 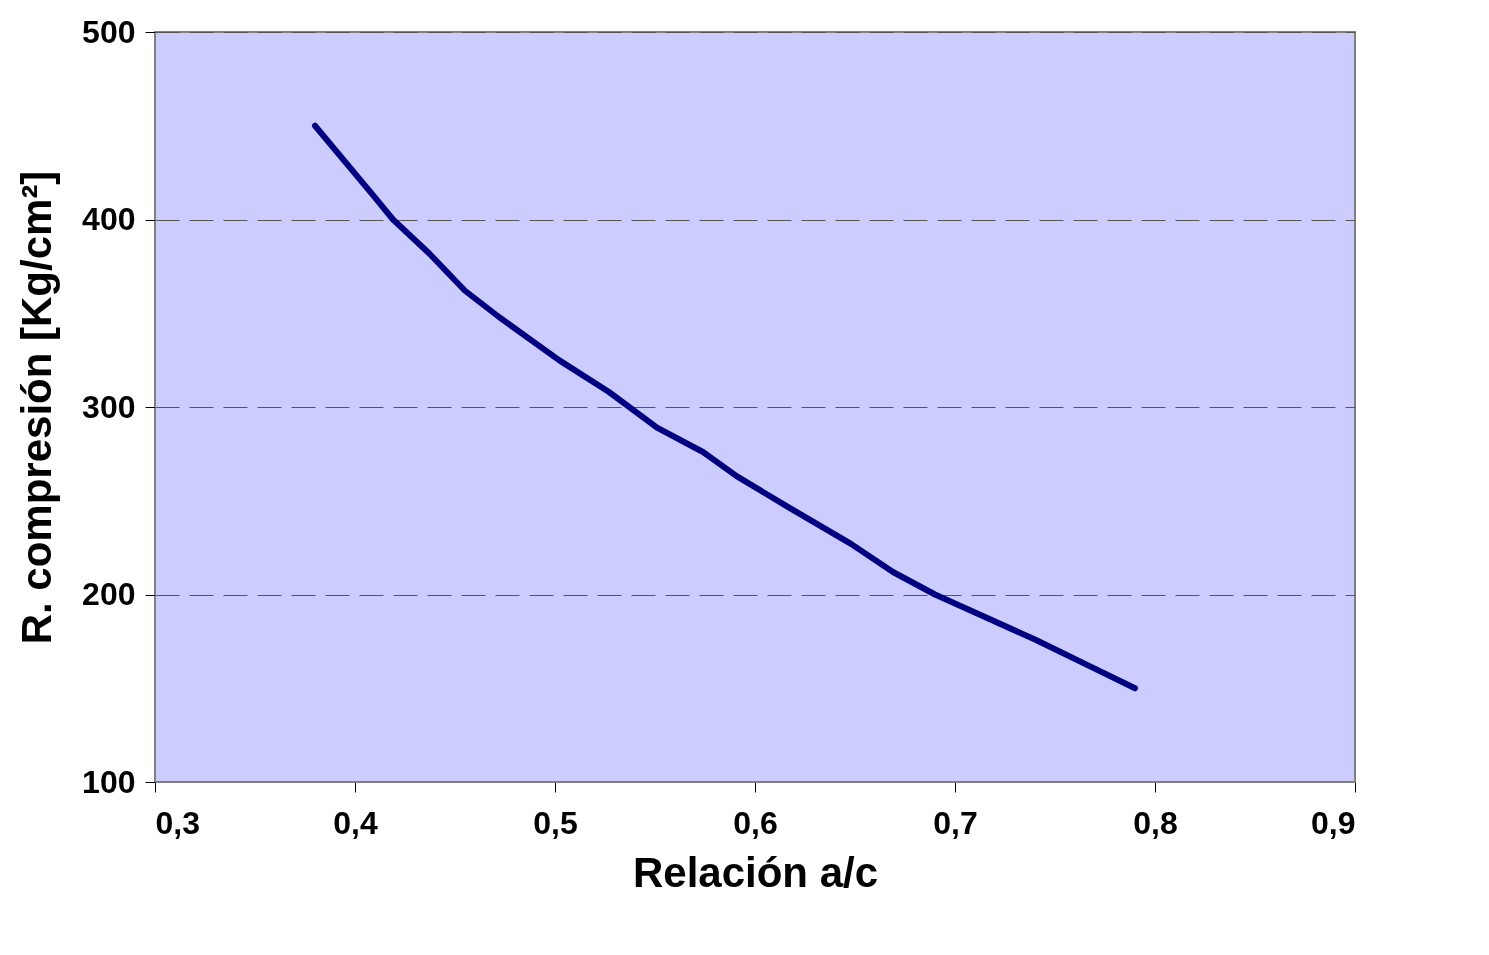 I want to click on x-tick-label: 0,5, so click(x=555, y=822).